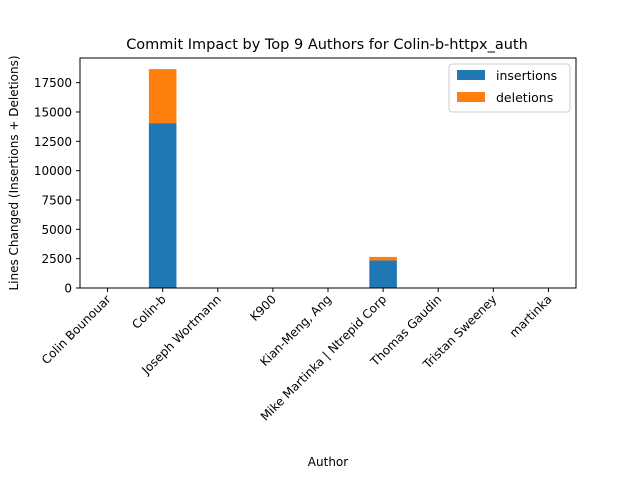  I want to click on y-axis-ticks: 0 2500 5000 7500 10000 12500 15000 17500, so click(57, 186).